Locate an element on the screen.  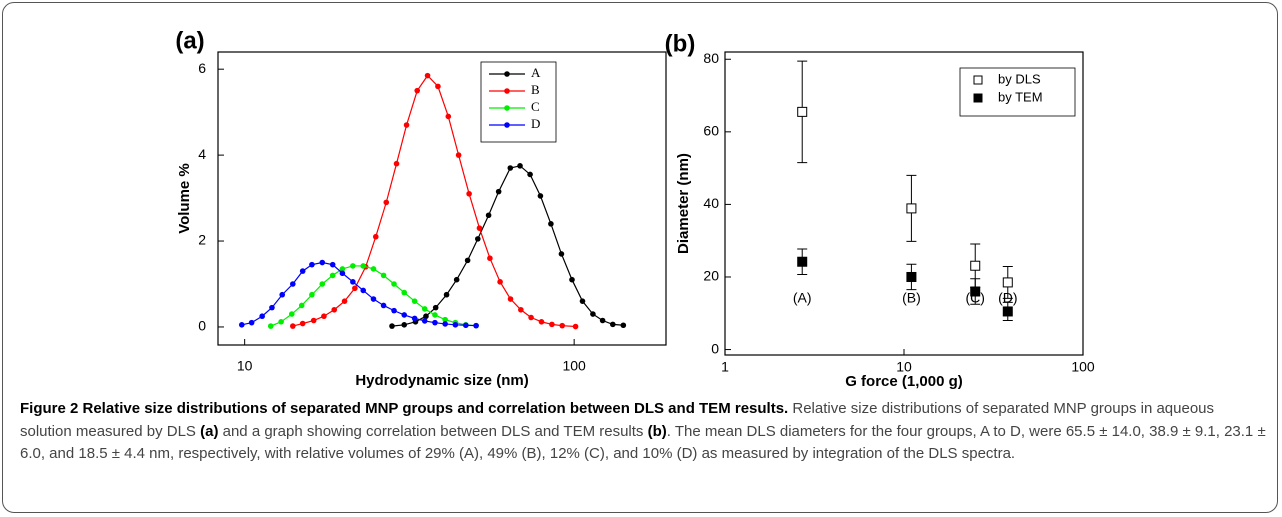
legend-label: B is located at coordinates (535, 89).